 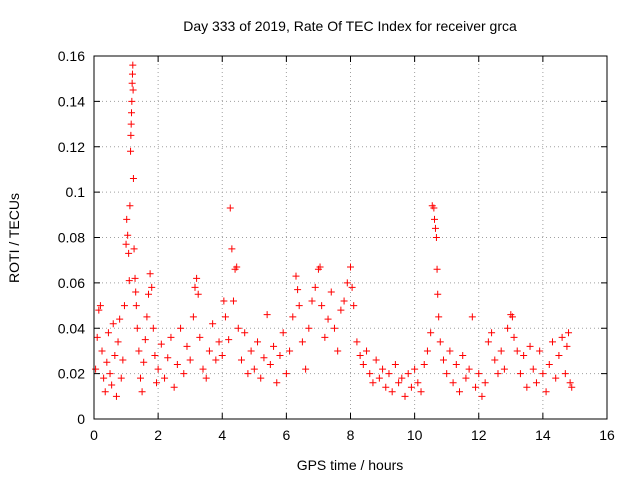 What do you see at coordinates (286, 435) in the screenshot?
I see `x-tick-label: 6` at bounding box center [286, 435].